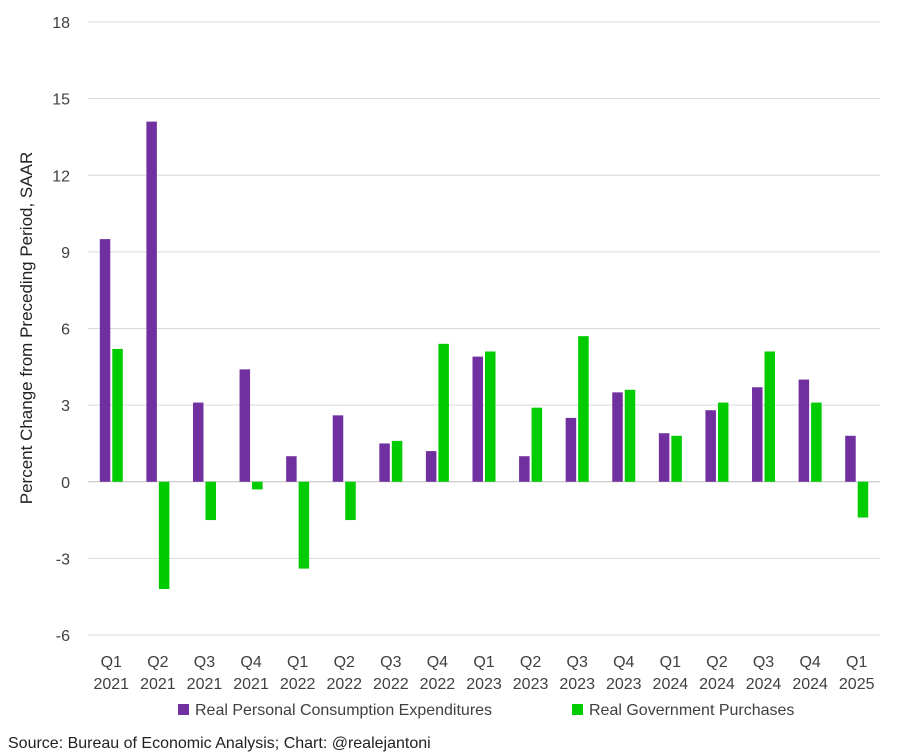  I want to click on y-tick-label: 15, so click(61, 100).